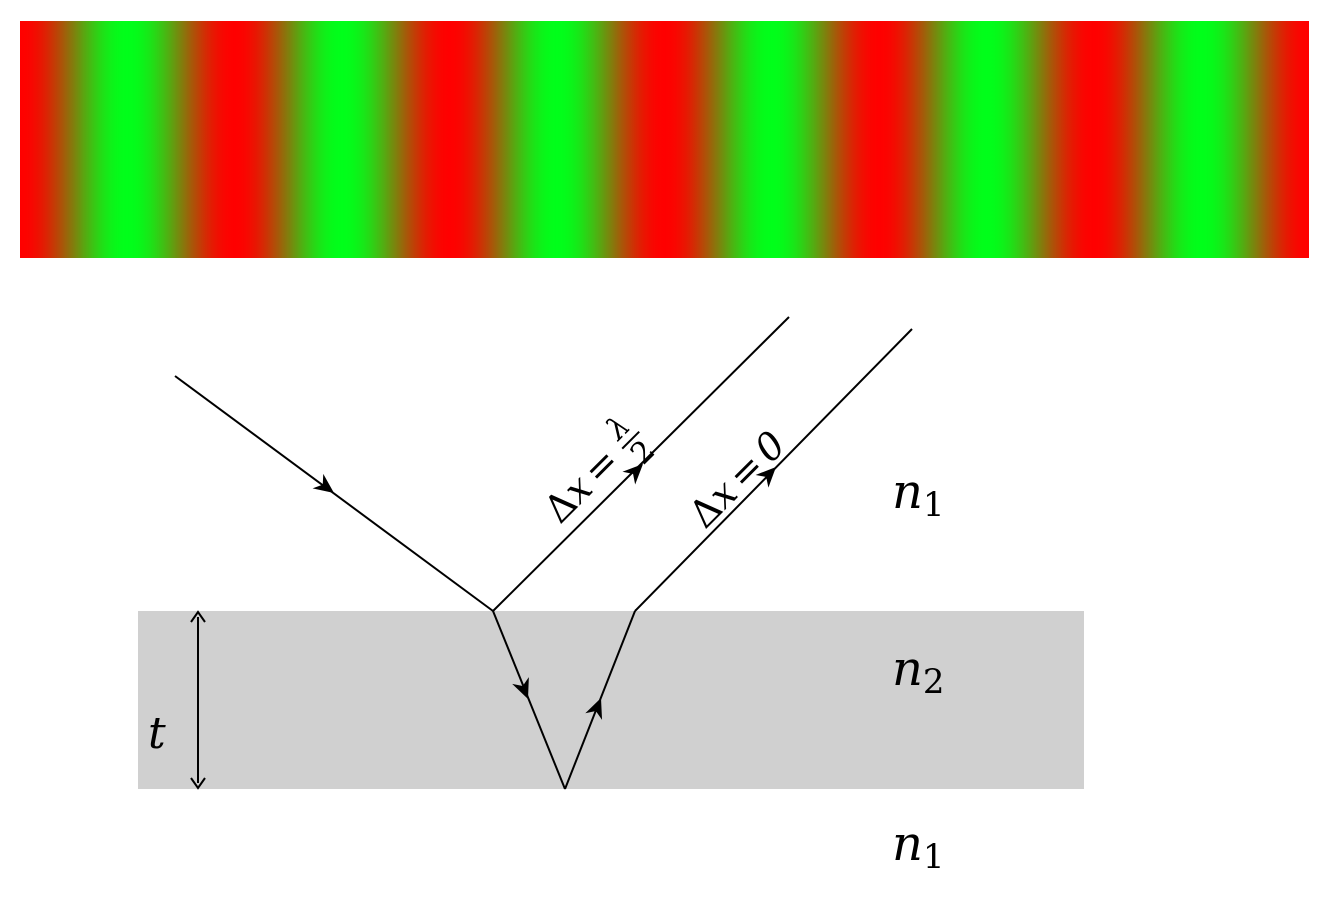  I want to click on incident-ray-arrow-icon, so click(323, 483).